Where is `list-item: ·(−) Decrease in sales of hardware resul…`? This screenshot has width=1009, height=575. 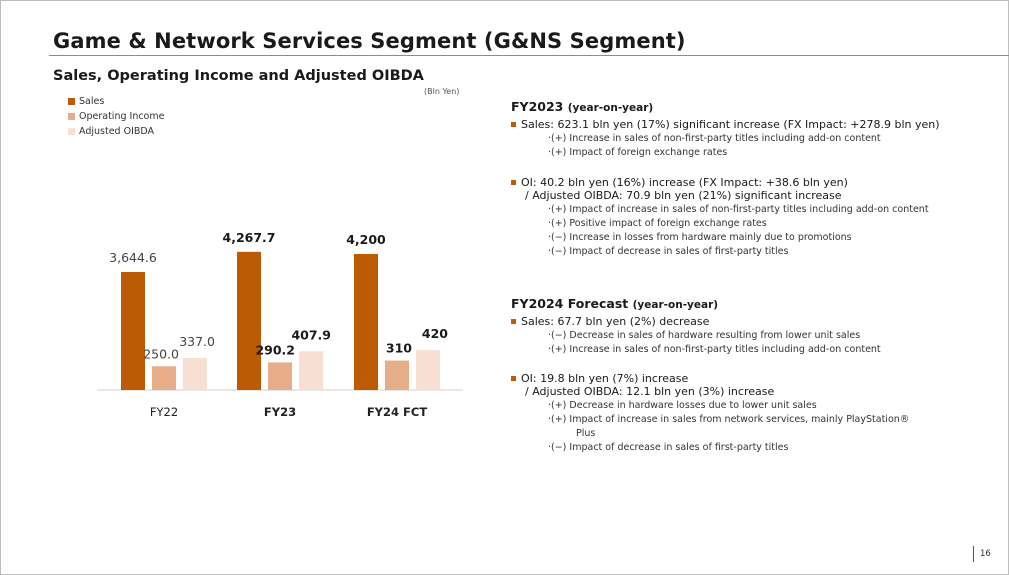
list-item: ·(−) Decrease in sales of hardware resul… is located at coordinates (704, 335).